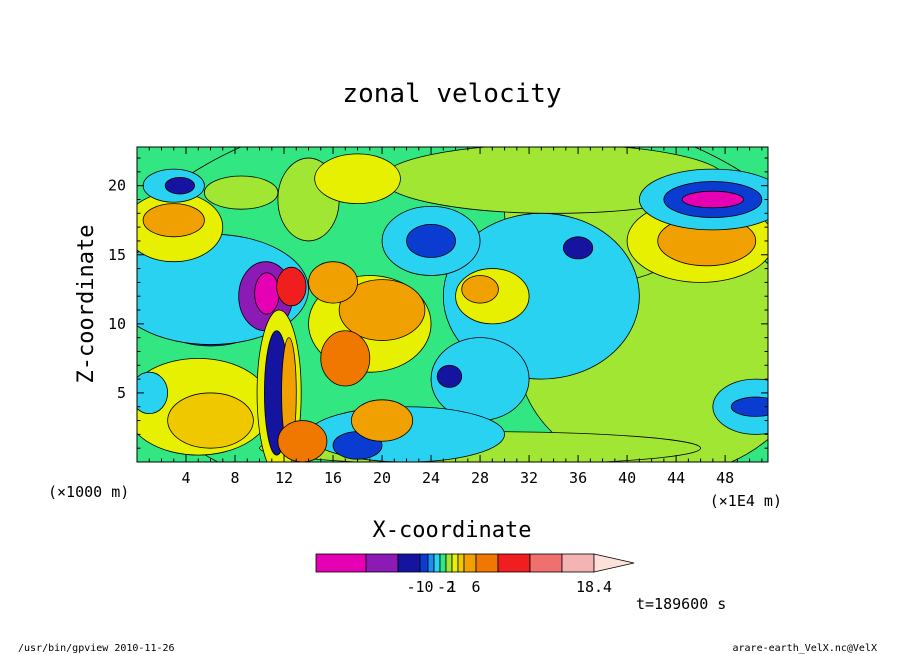  What do you see at coordinates (117, 255) in the screenshot?
I see `y-tick-label: 15` at bounding box center [117, 255].